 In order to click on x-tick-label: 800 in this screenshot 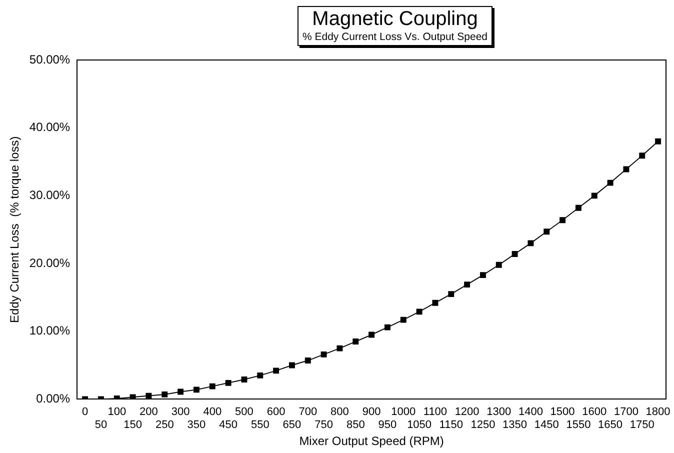, I will do `click(339, 412)`.